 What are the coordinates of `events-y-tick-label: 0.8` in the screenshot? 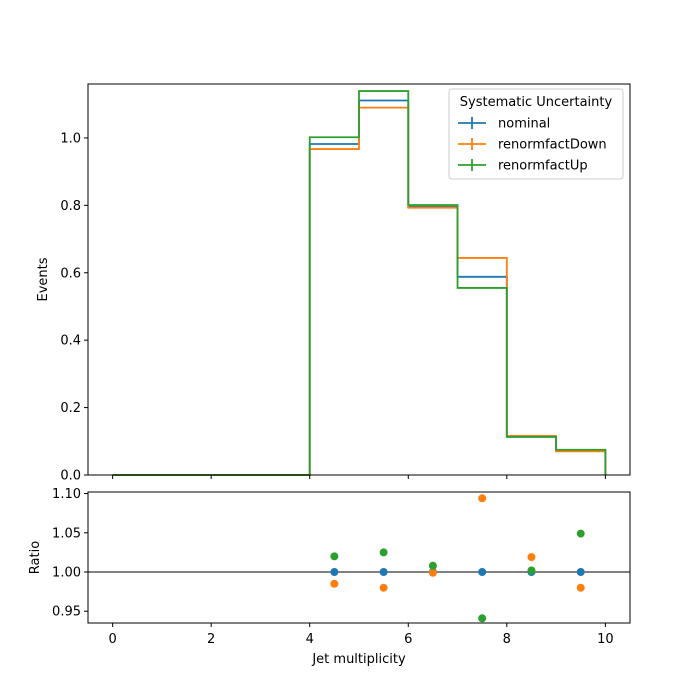 It's located at (70, 206).